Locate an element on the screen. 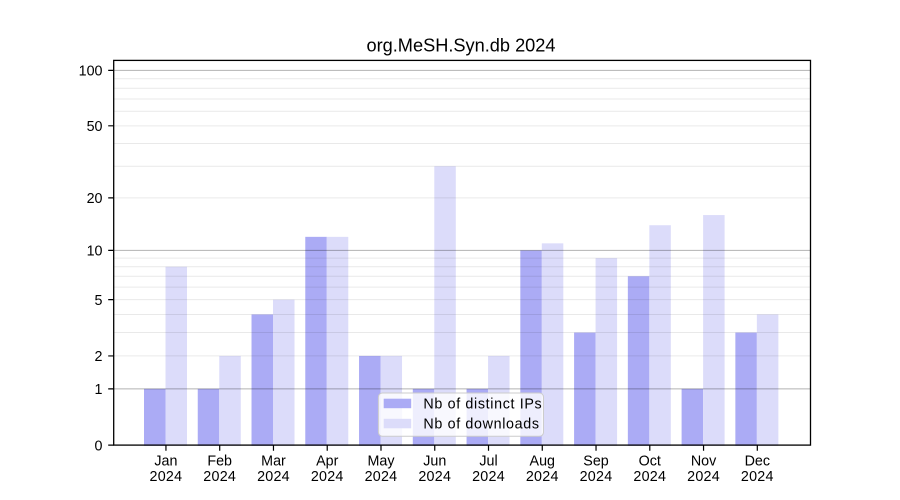  svg-text: Sep is located at coordinates (595, 462).